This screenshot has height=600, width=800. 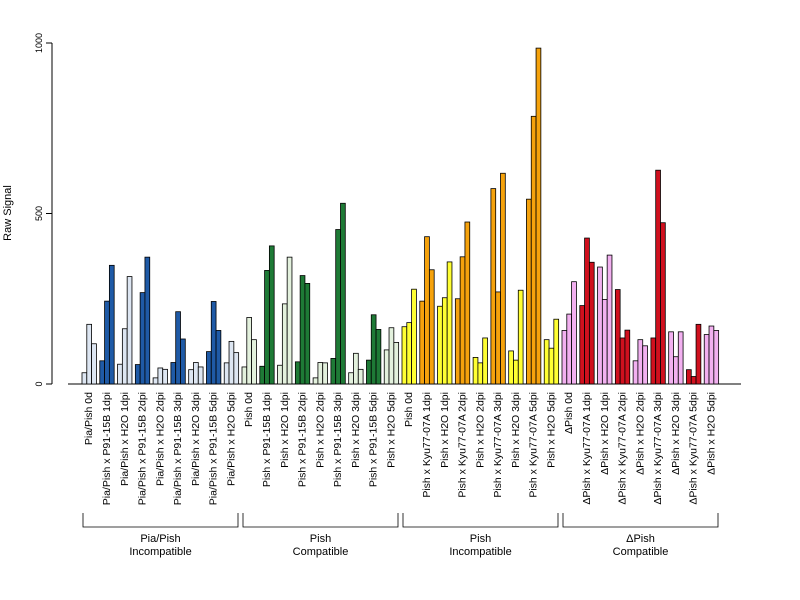 I want to click on x-tick-label: Pish x Kyu77-07A 3dpi, so click(x=498, y=445).